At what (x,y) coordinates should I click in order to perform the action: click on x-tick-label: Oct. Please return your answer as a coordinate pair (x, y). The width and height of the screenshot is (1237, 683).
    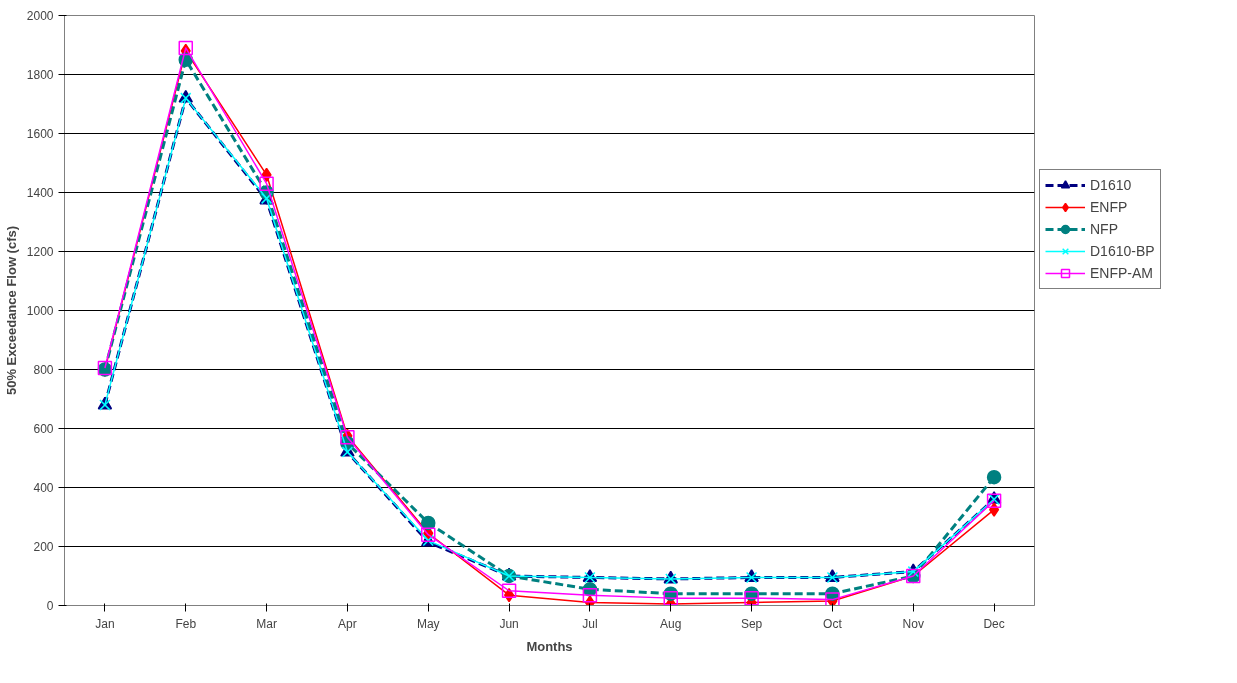
    Looking at the image, I should click on (833, 623).